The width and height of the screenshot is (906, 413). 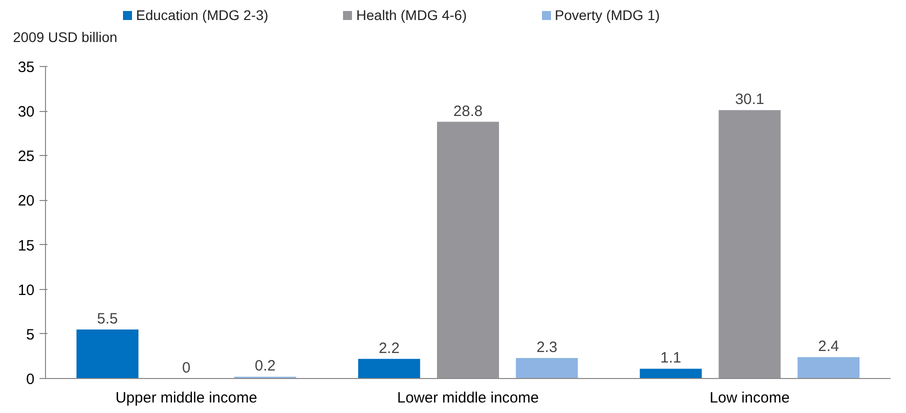 What do you see at coordinates (750, 398) in the screenshot?
I see `x-tick-label: Low income` at bounding box center [750, 398].